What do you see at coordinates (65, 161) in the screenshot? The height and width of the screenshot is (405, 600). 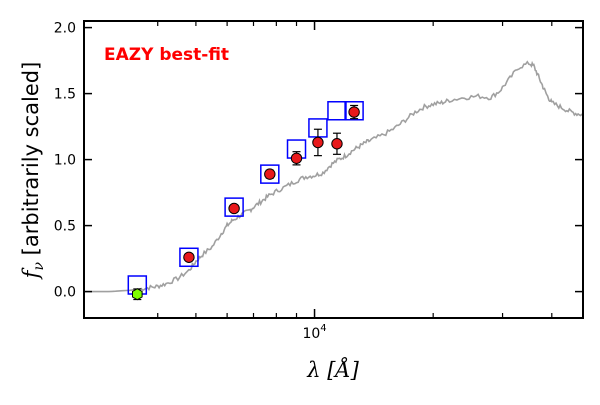 I see `y-tick-label: 1.0` at bounding box center [65, 161].